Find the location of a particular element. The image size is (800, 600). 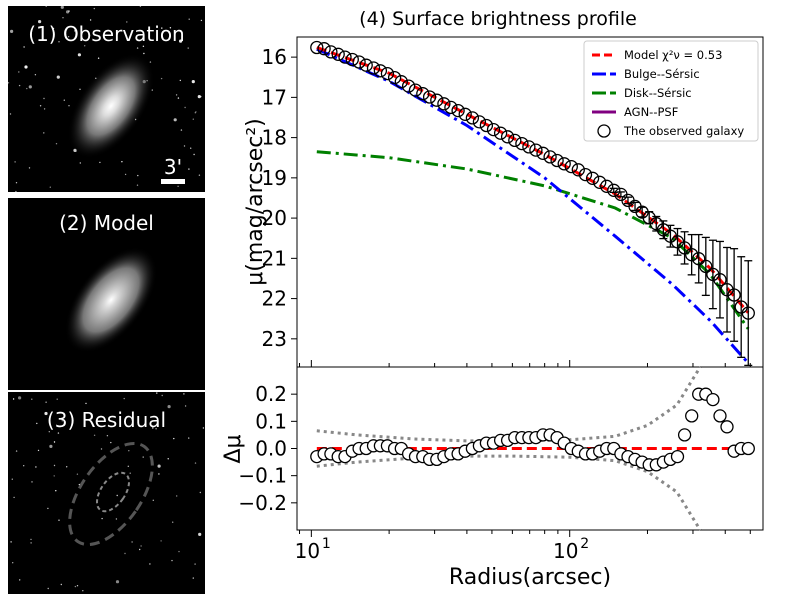

legend-label: Model χ²ν = 0.53 is located at coordinates (673, 55).